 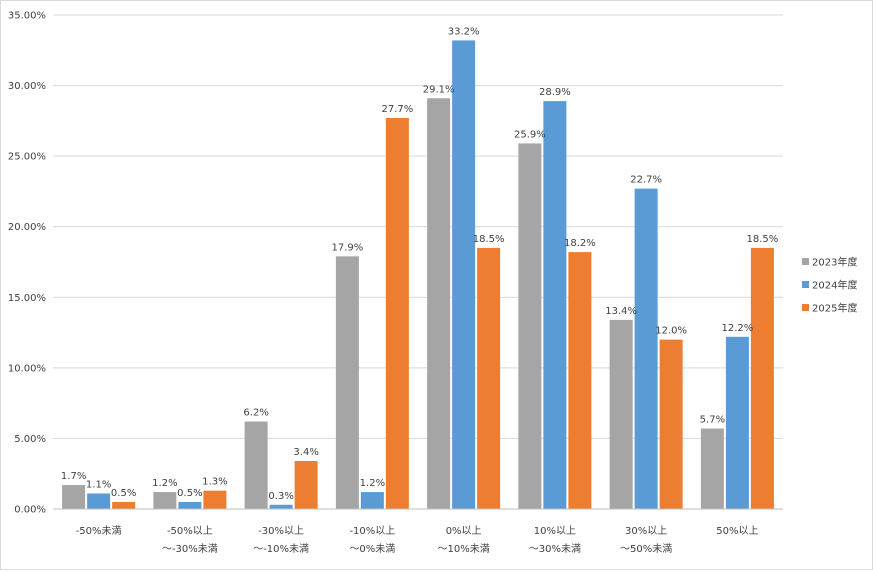 I want to click on x-tick-label: 50%以上, so click(x=737, y=531).